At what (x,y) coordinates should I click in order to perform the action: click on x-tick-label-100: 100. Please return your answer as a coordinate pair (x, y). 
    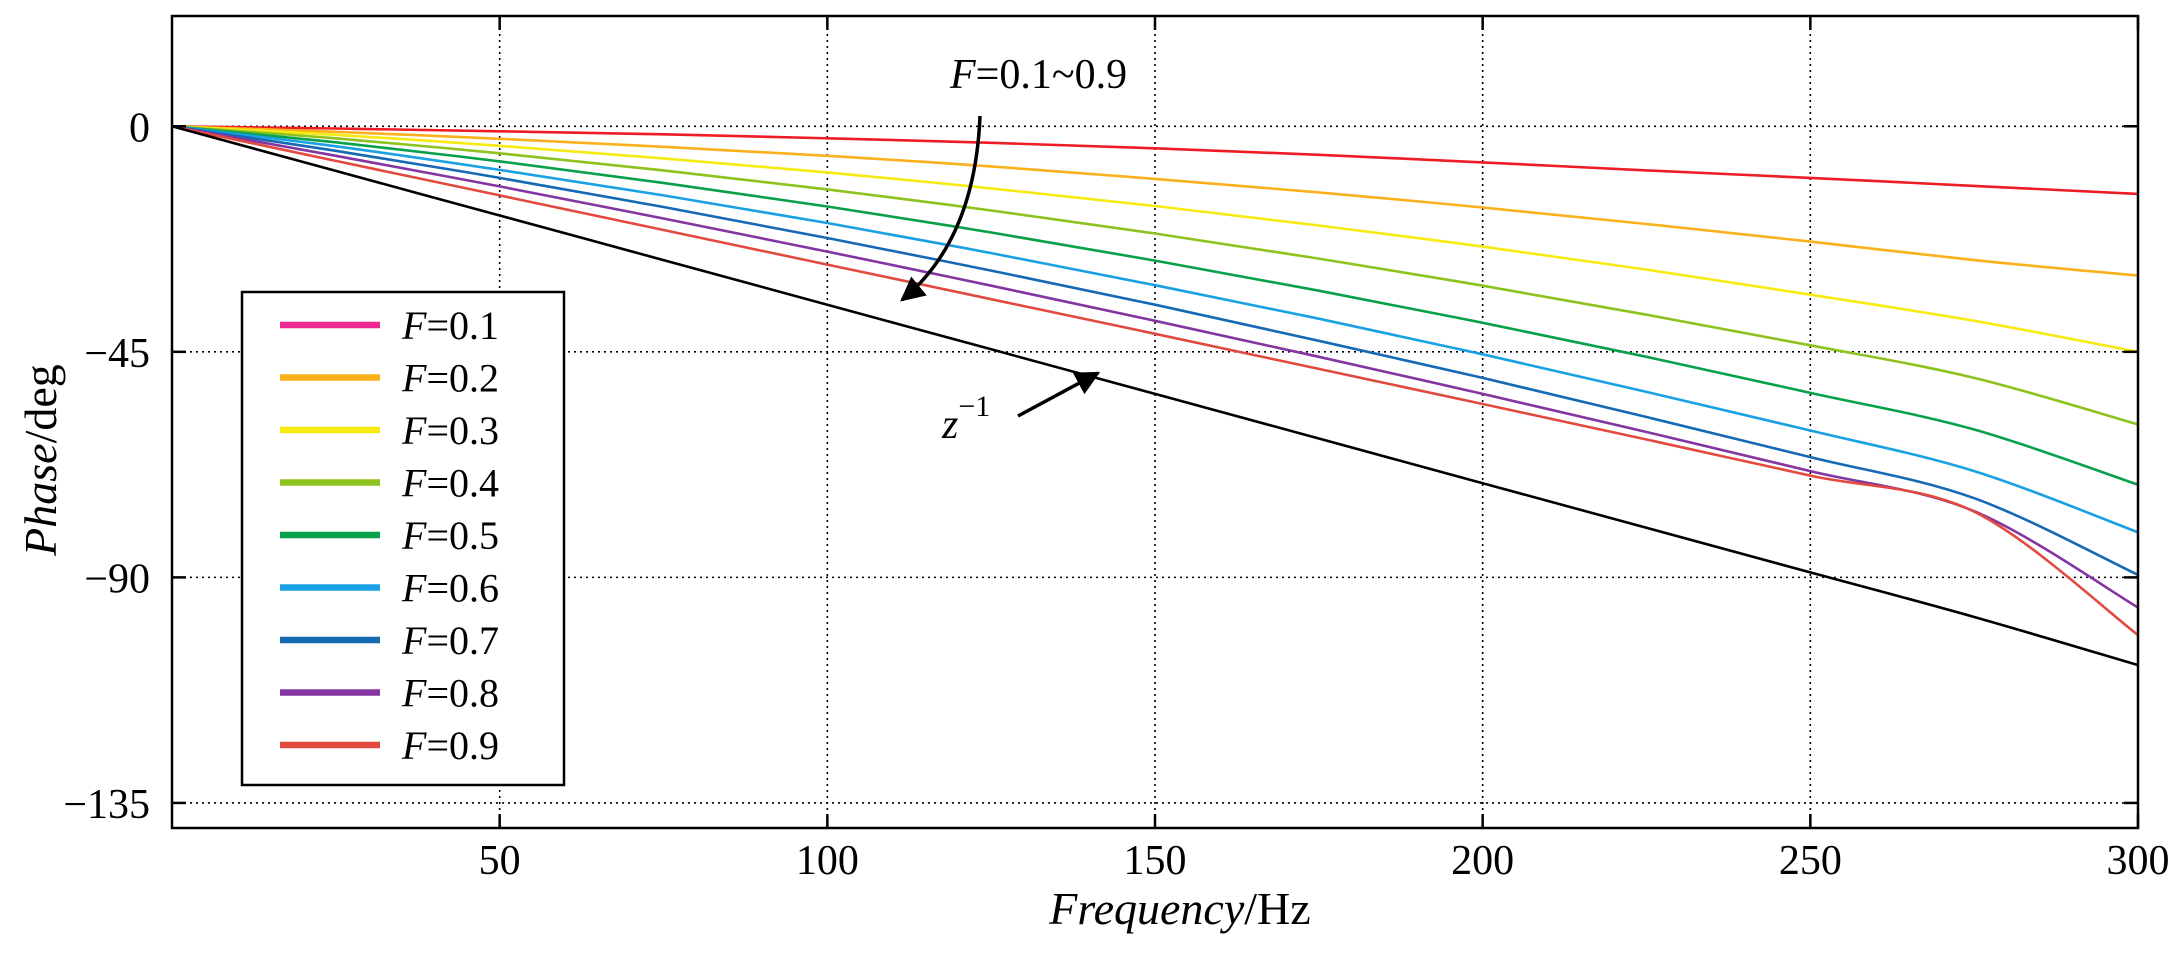
    Looking at the image, I should click on (827, 861).